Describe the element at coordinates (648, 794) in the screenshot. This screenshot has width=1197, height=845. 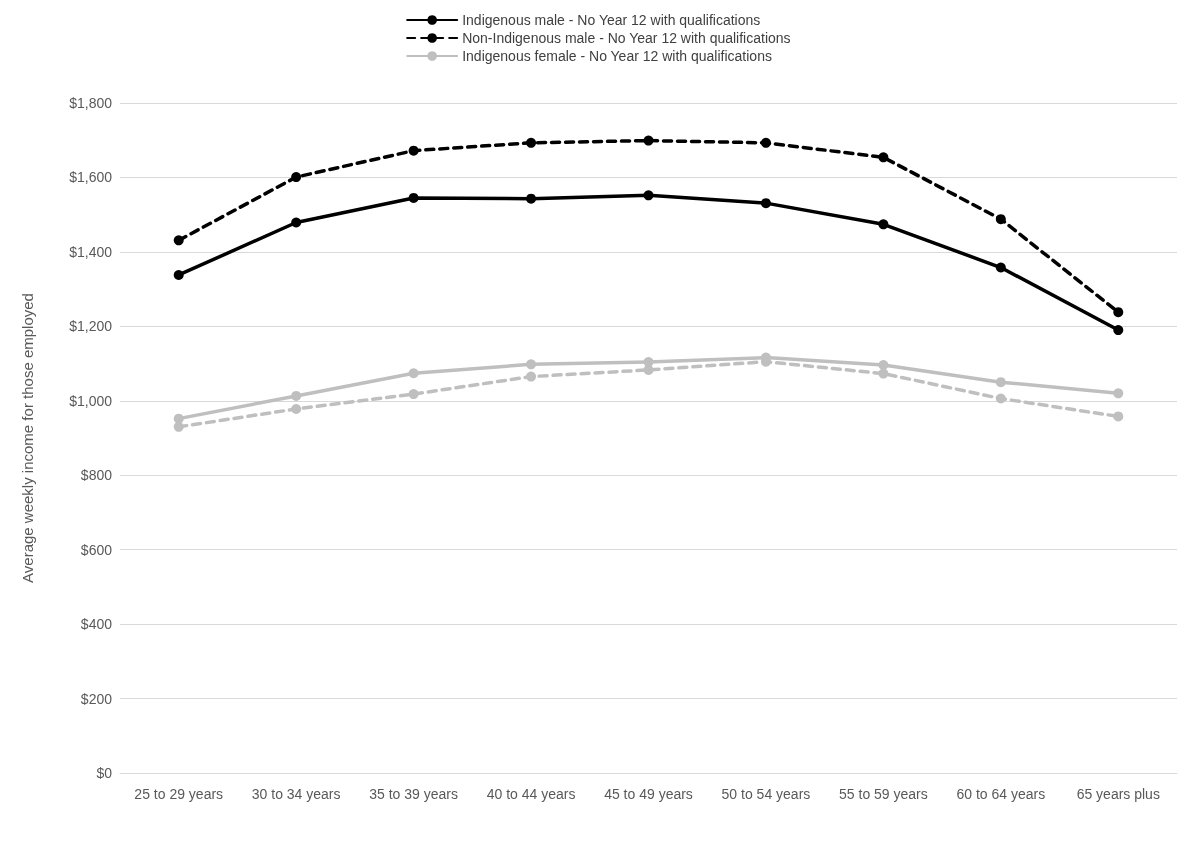
I see `x-tick-label: 45 to 49 years` at that location.